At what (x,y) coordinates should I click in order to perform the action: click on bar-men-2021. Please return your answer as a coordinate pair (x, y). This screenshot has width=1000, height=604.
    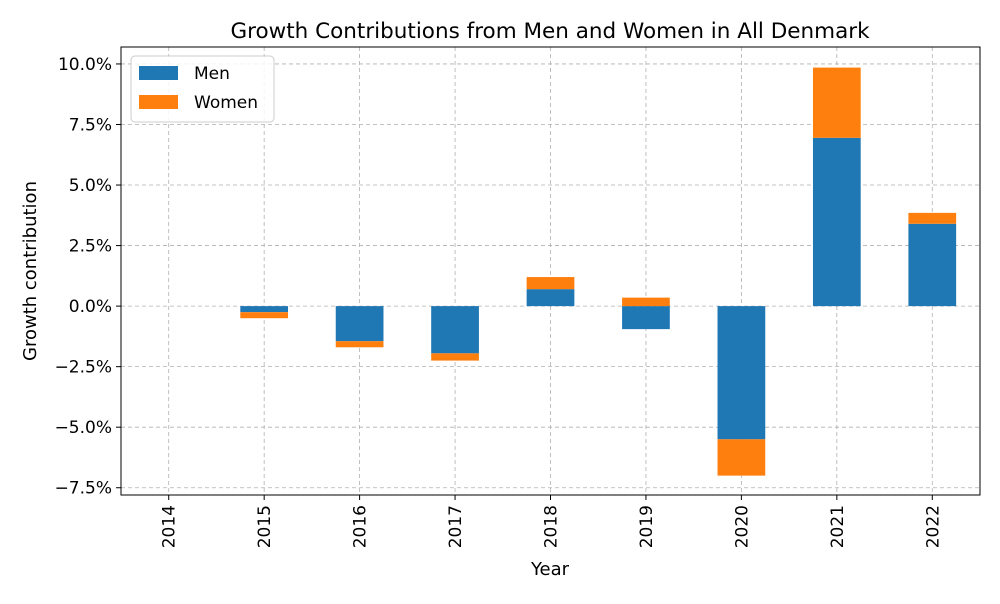
    Looking at the image, I should click on (836, 222).